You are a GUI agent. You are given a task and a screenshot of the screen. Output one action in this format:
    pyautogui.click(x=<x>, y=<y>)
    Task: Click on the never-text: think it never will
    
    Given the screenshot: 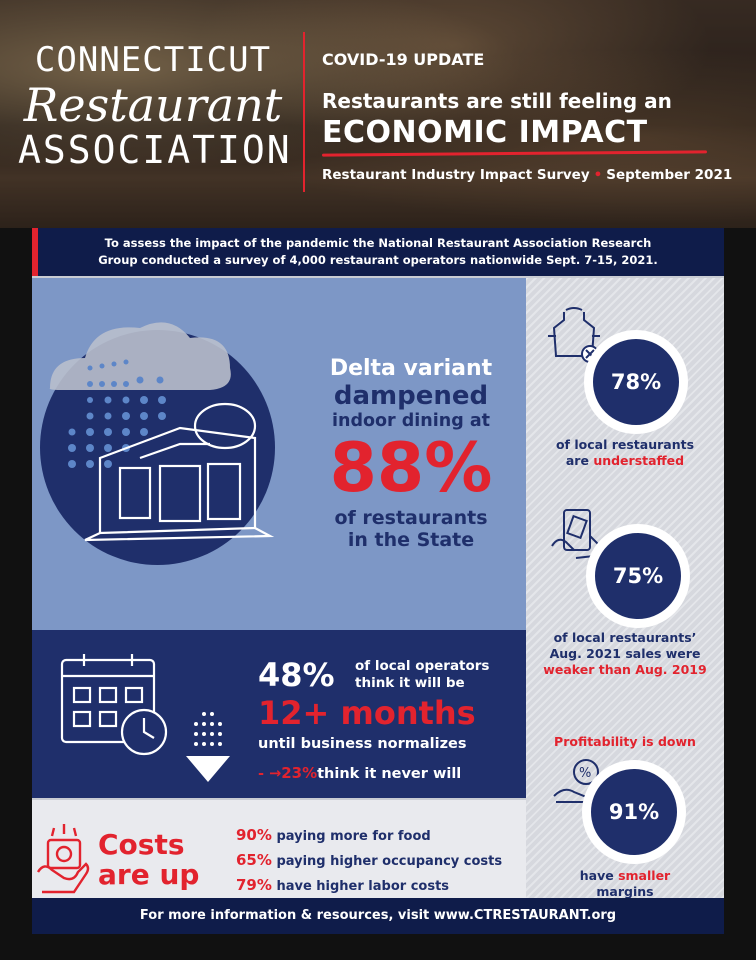 What is the action you would take?
    pyautogui.click(x=389, y=774)
    